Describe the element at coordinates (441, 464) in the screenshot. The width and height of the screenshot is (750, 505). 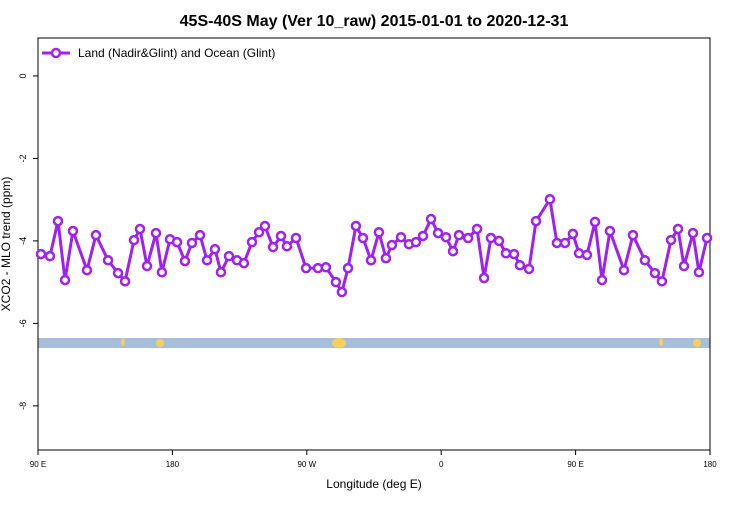
I see `x-tick-label: 0` at that location.